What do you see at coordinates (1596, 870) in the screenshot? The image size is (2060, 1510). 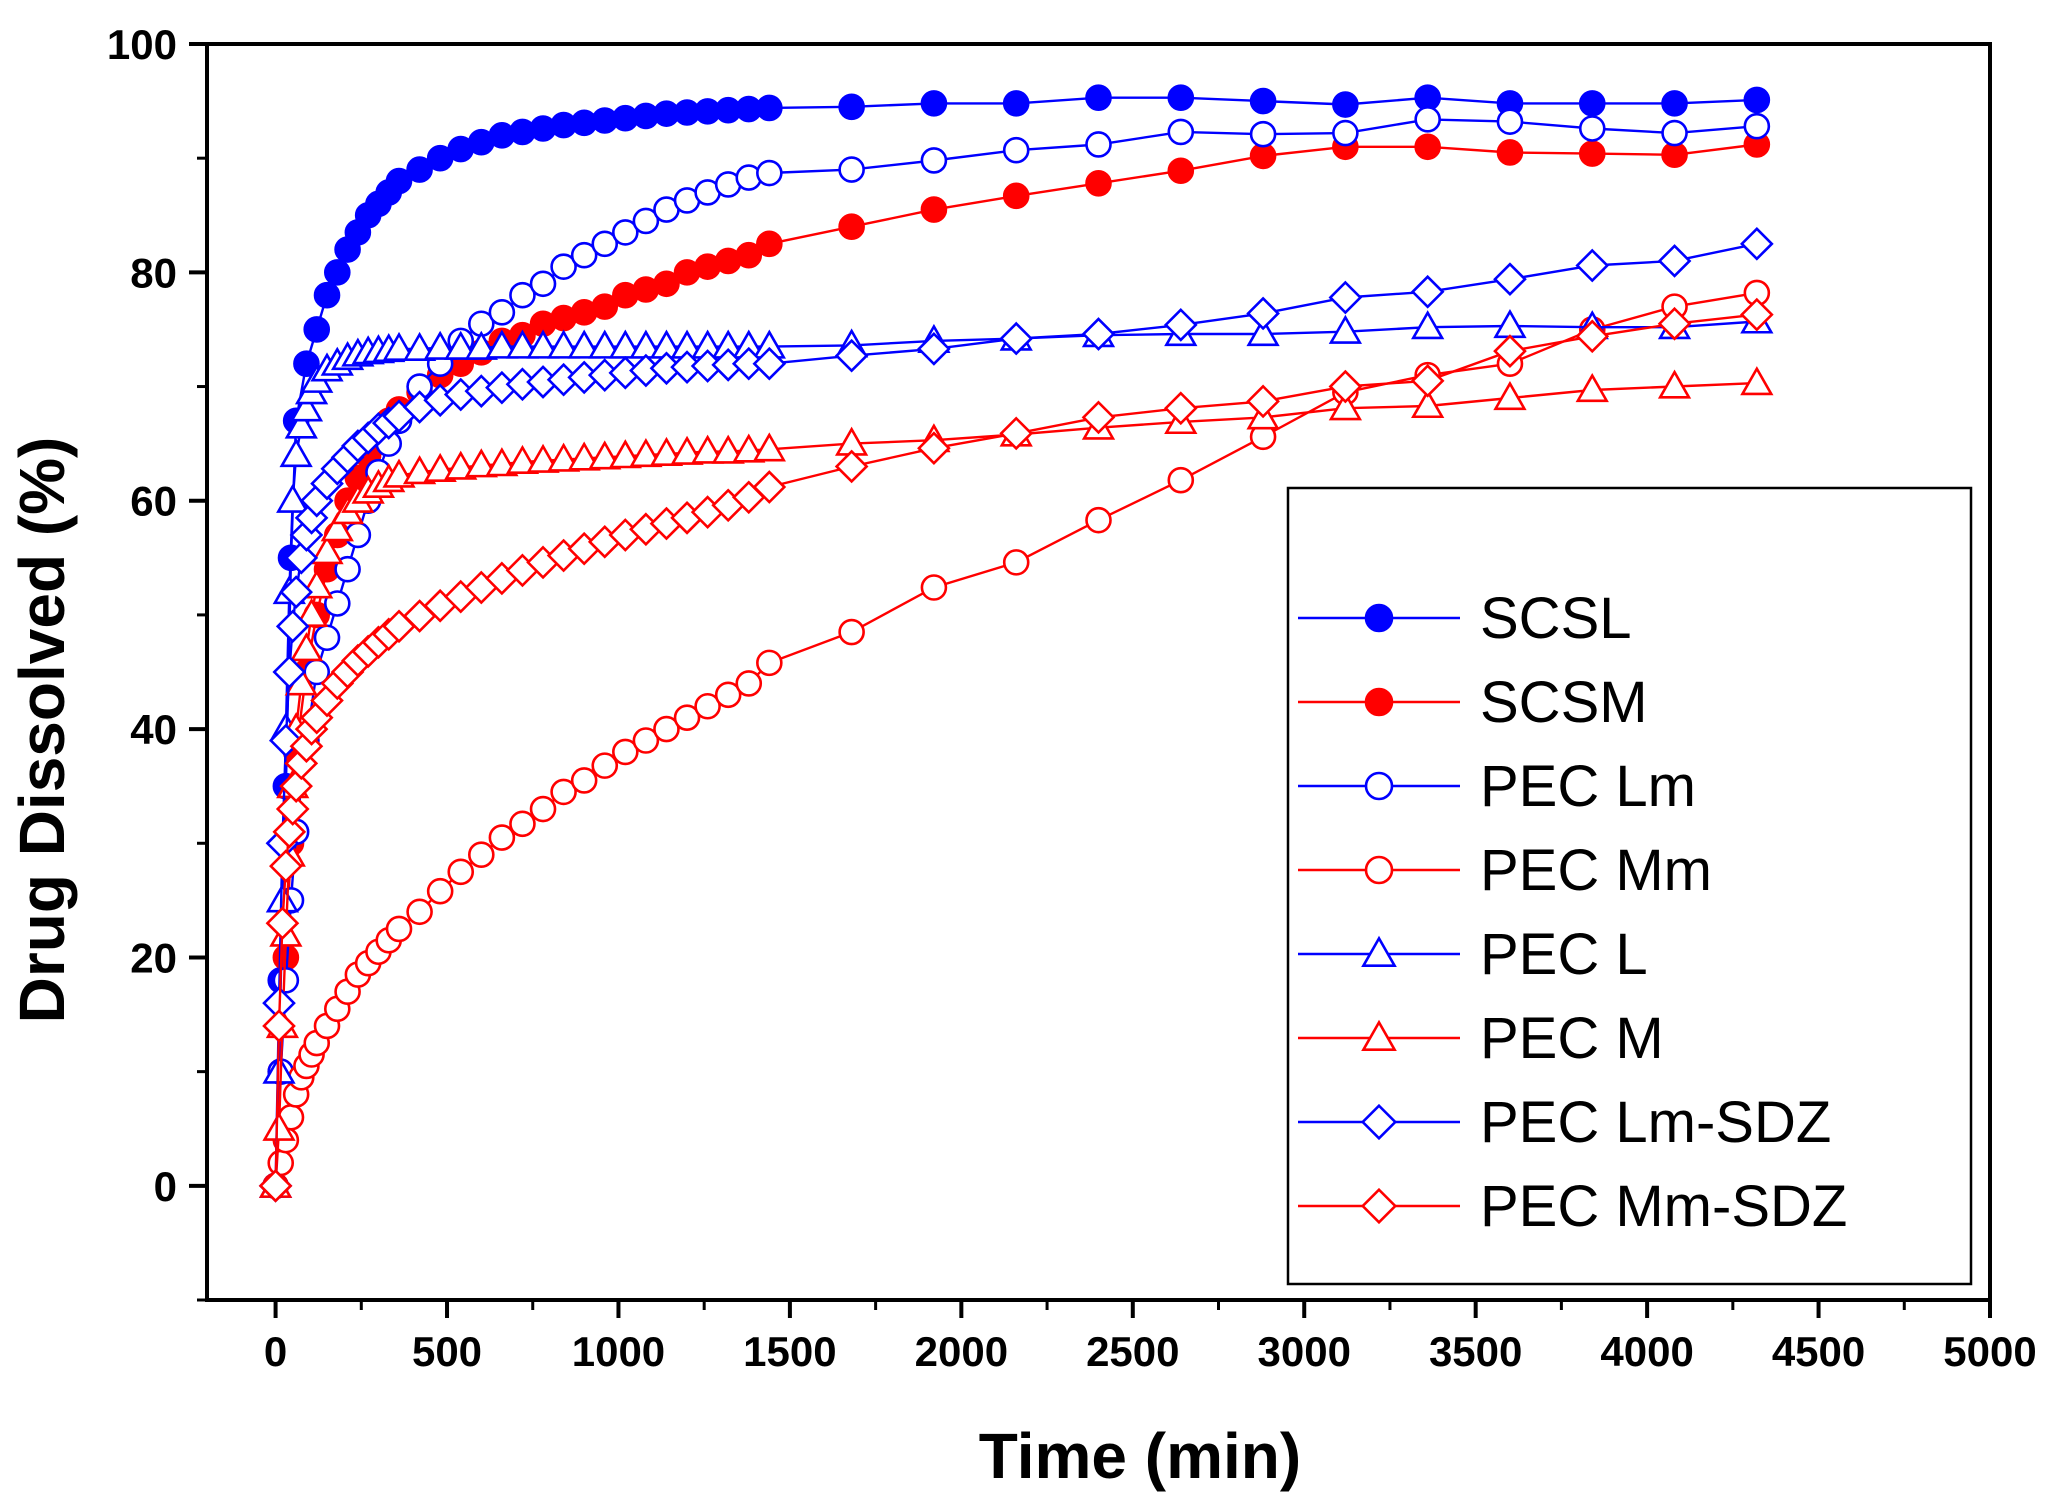 I see `legend-label: PEC Mm` at bounding box center [1596, 870].